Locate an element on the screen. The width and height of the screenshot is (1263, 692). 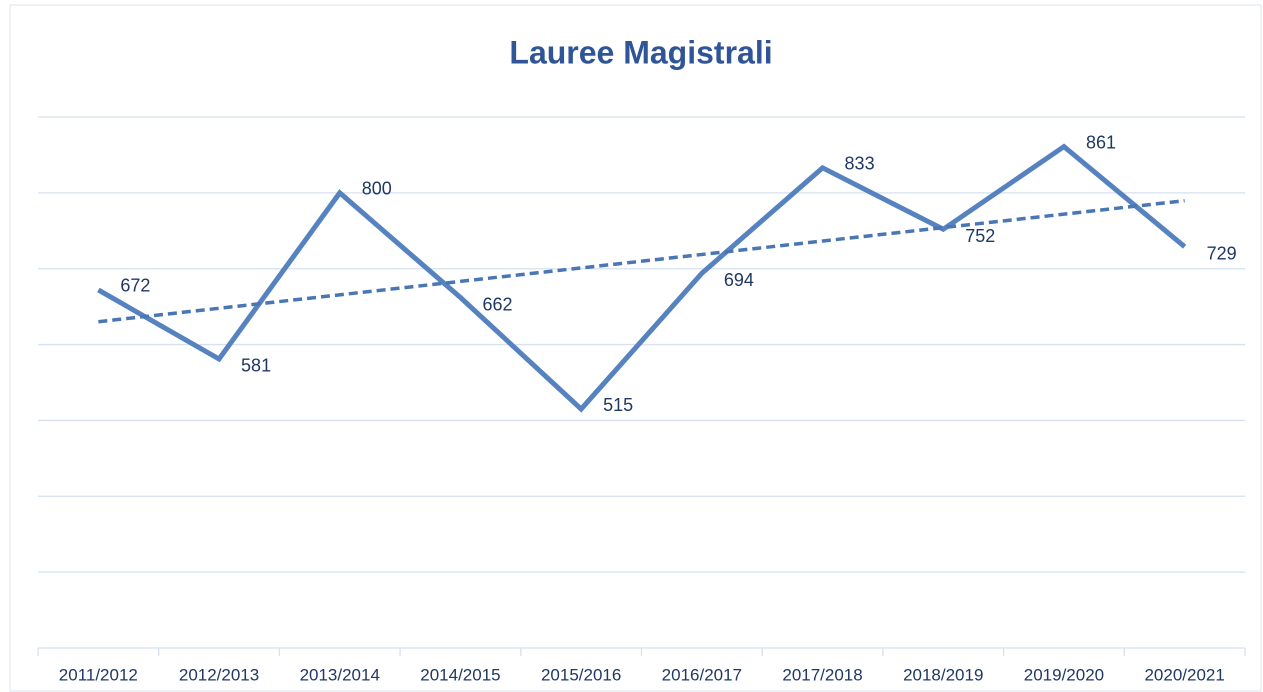
data-label: 672 is located at coordinates (135, 286).